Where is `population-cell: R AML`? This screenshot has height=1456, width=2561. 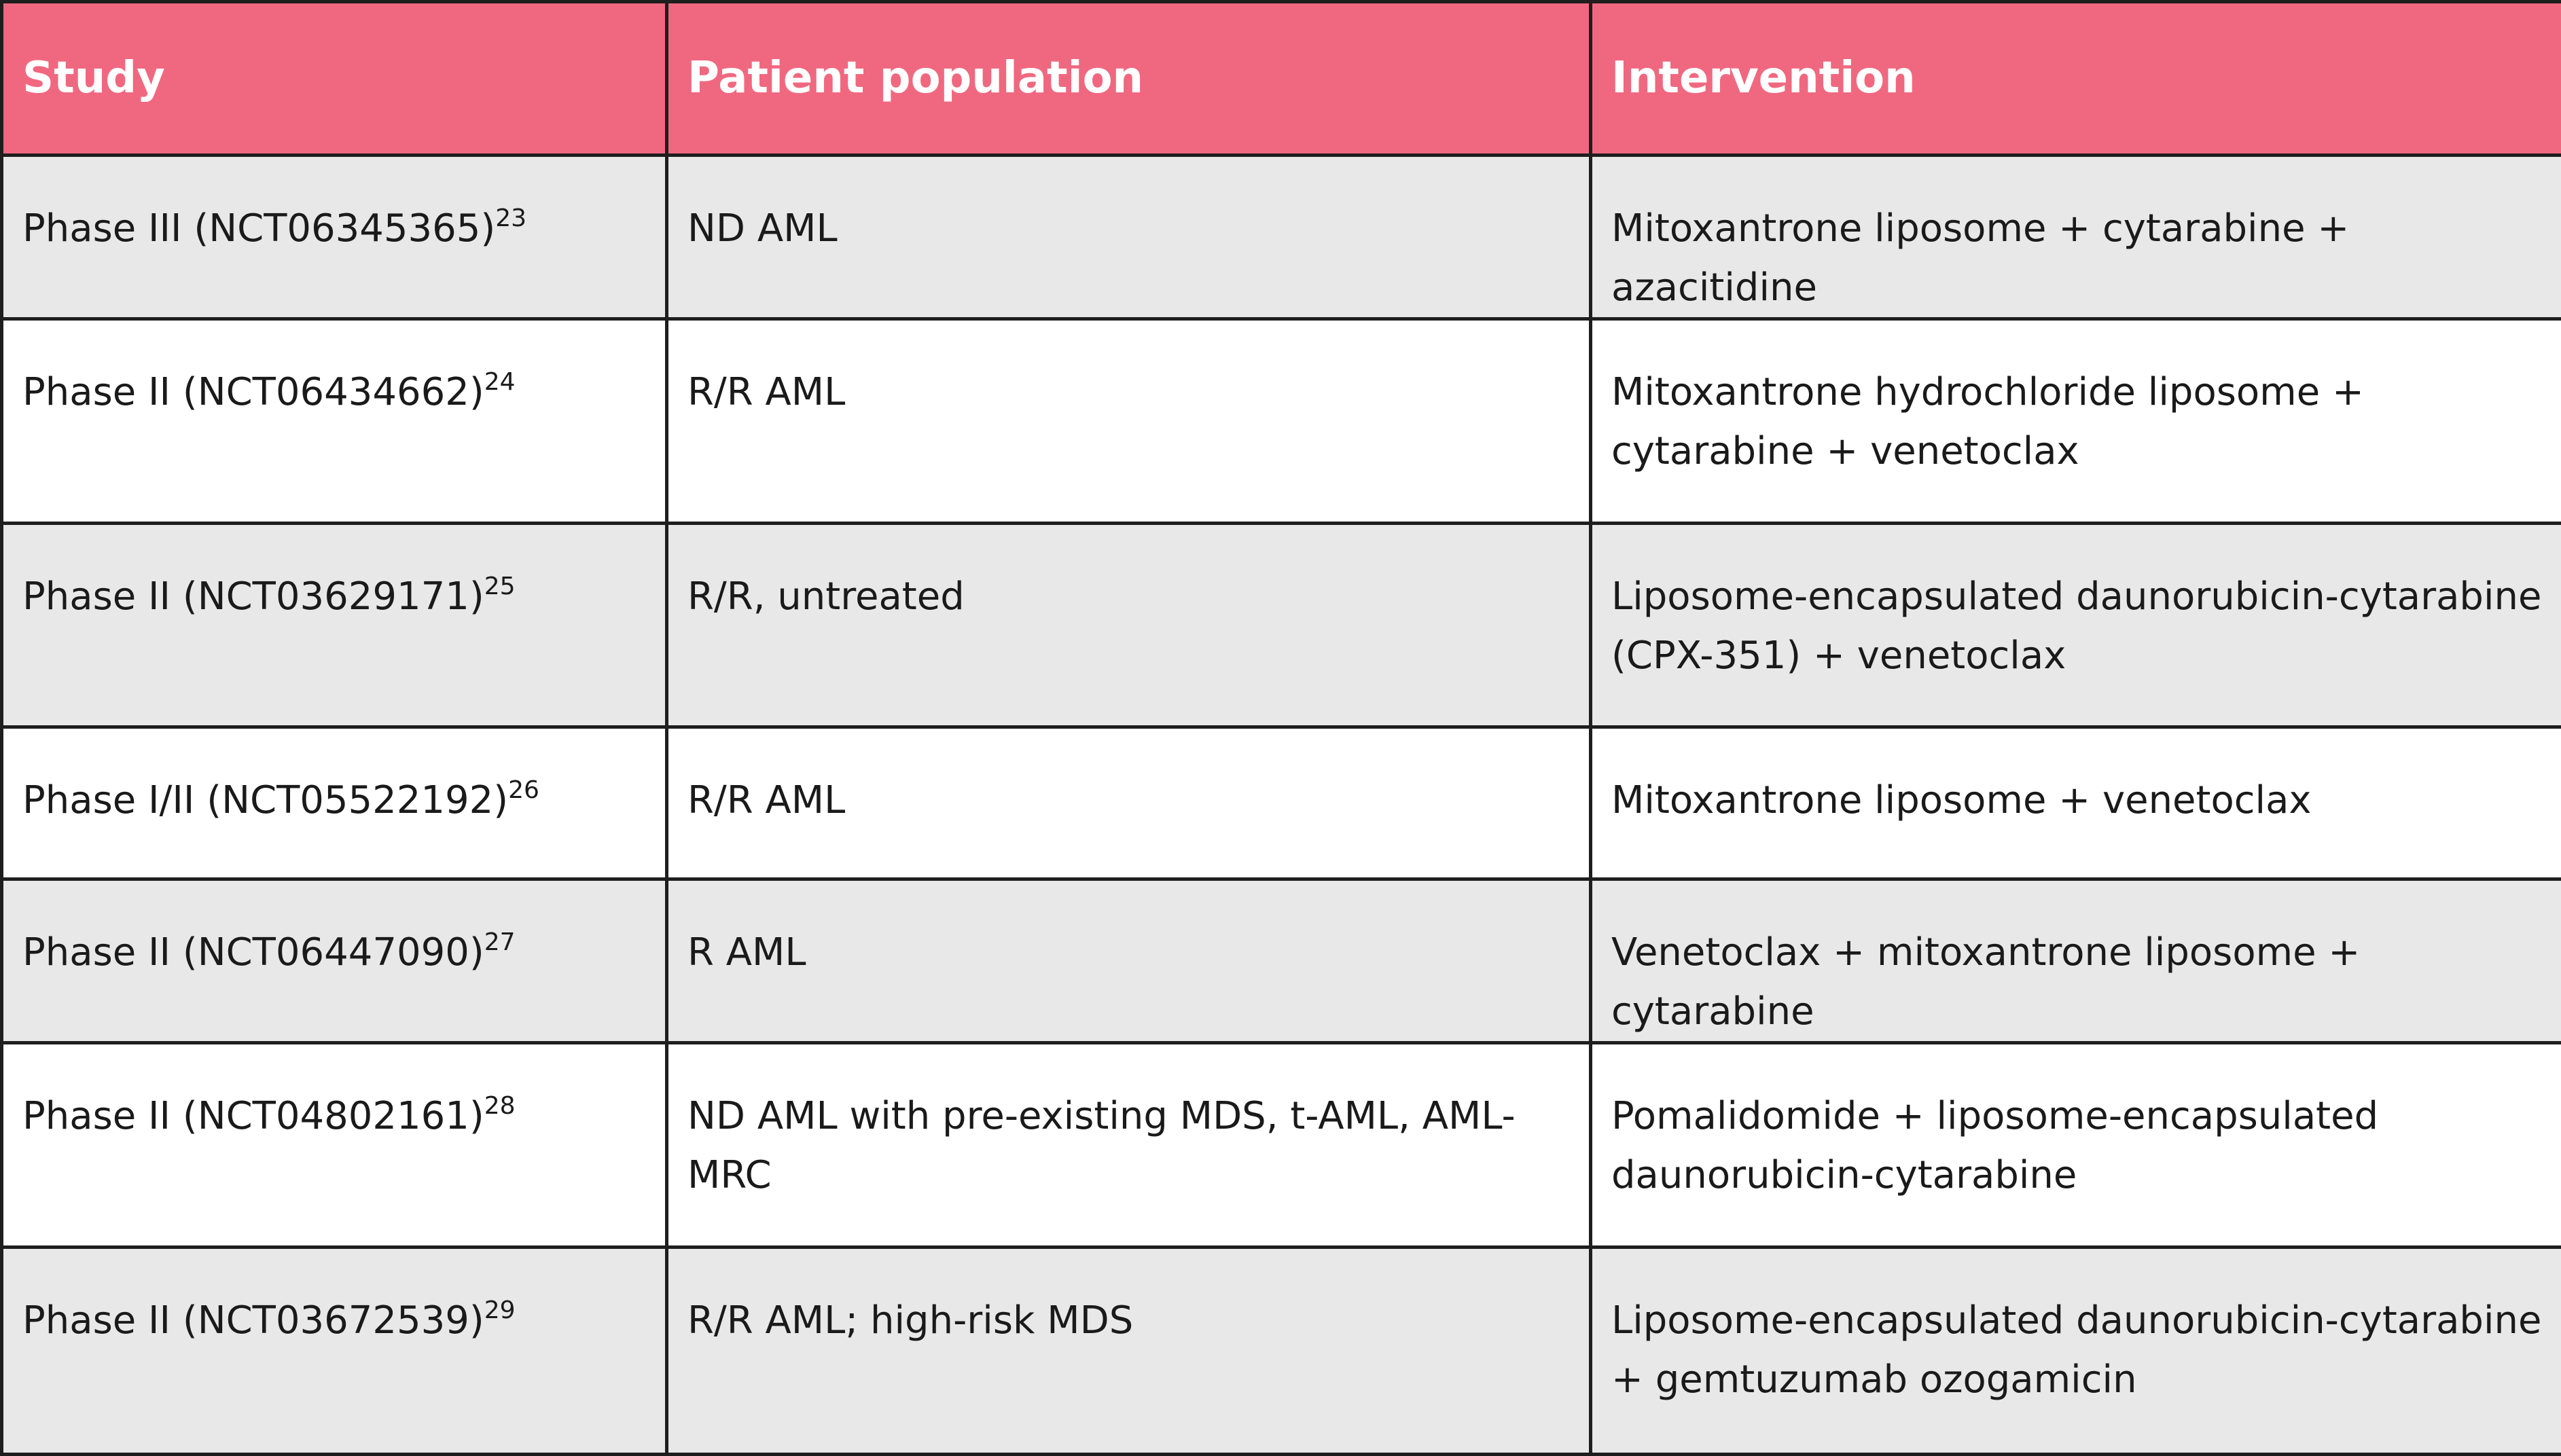
population-cell: R AML is located at coordinates (1129, 961).